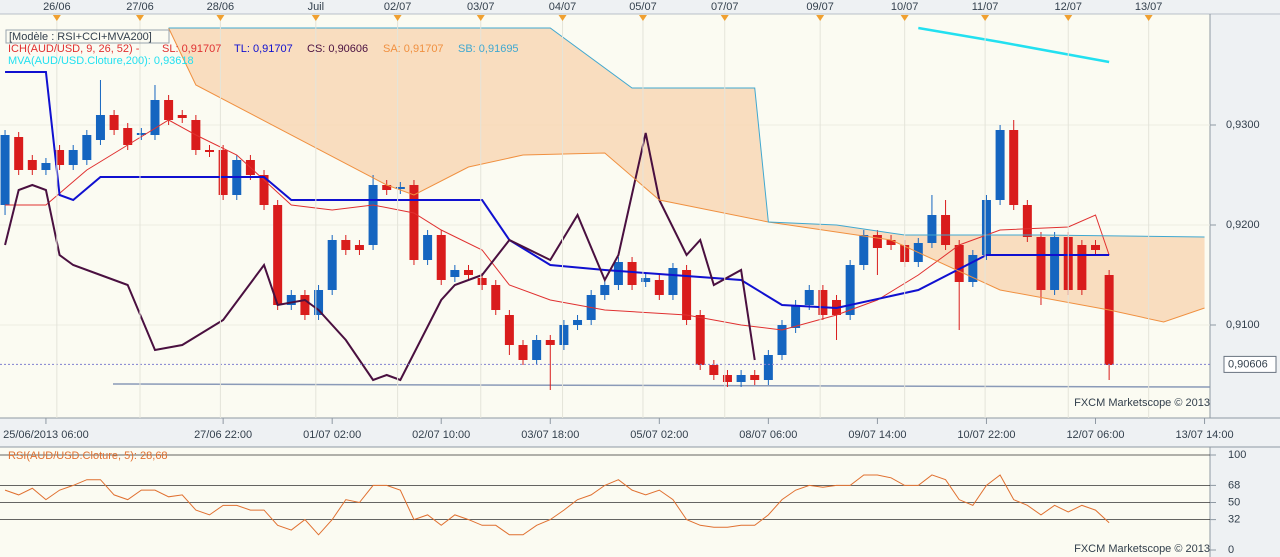 This screenshot has width=1280, height=557. What do you see at coordinates (1231, 550) in the screenshot?
I see `y-tick-label: 0` at bounding box center [1231, 550].